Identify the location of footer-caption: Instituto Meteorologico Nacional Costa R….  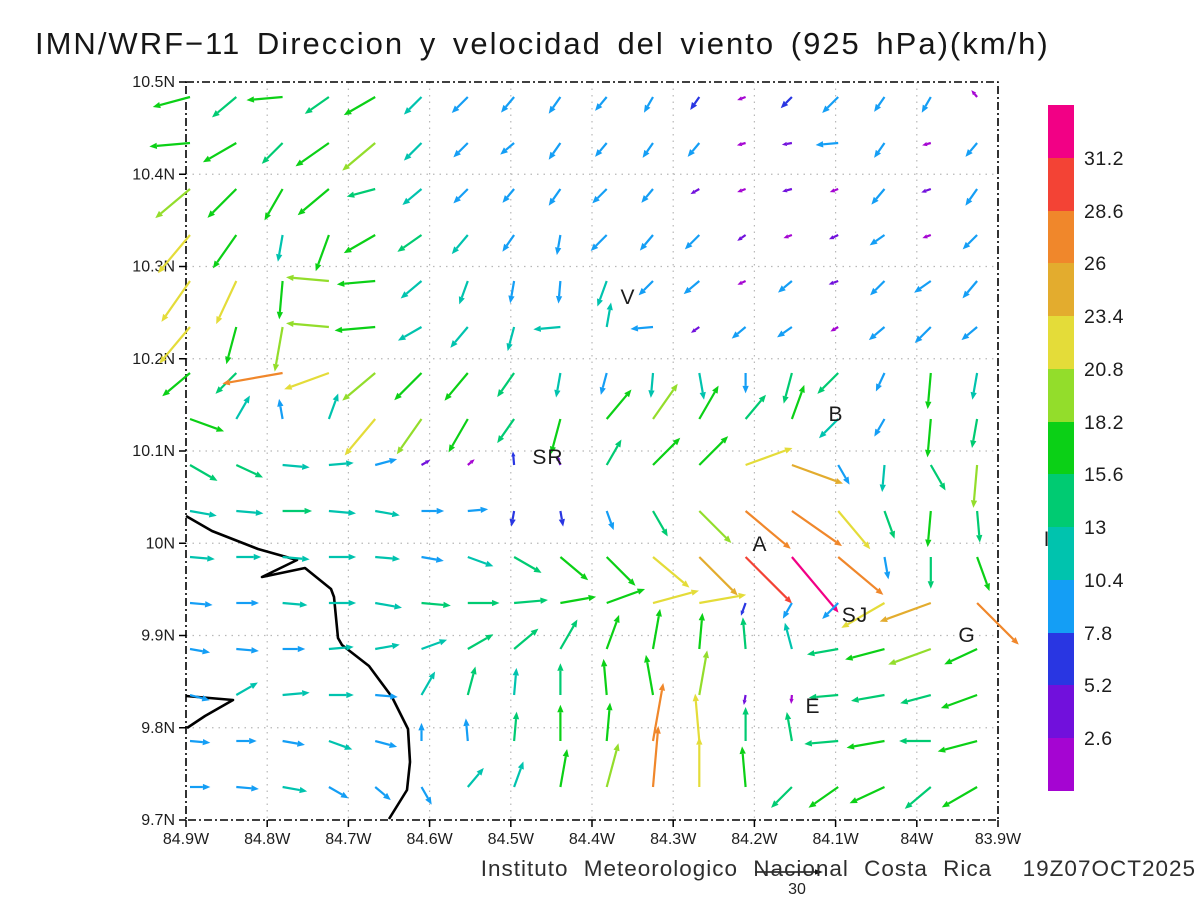
(838, 868).